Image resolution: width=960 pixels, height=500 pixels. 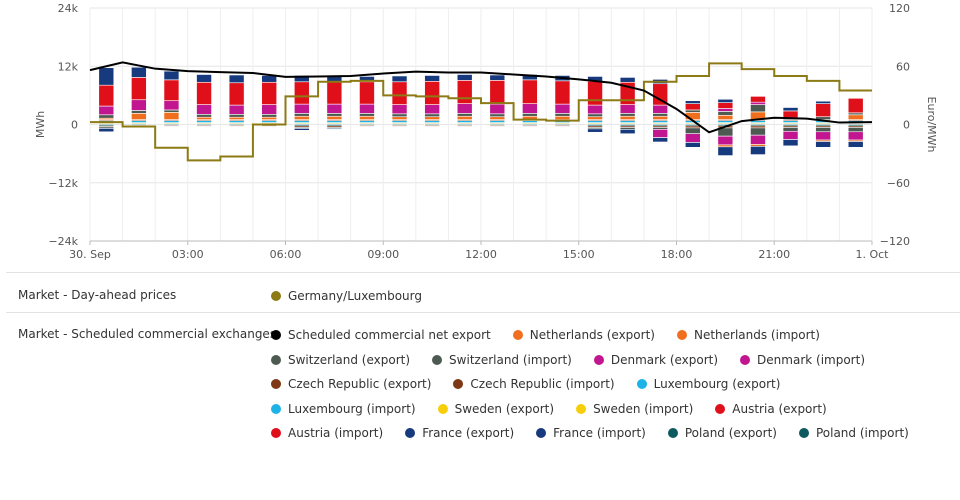 What do you see at coordinates (495, 409) in the screenshot?
I see `legend-item: Sweden (export)` at bounding box center [495, 409].